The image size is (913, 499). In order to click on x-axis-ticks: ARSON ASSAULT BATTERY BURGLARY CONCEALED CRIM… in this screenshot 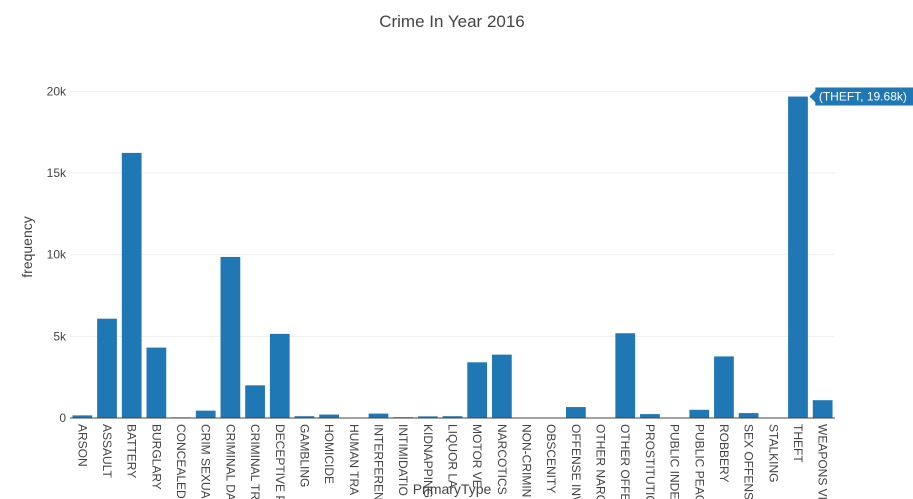, I will do `click(452, 461)`.